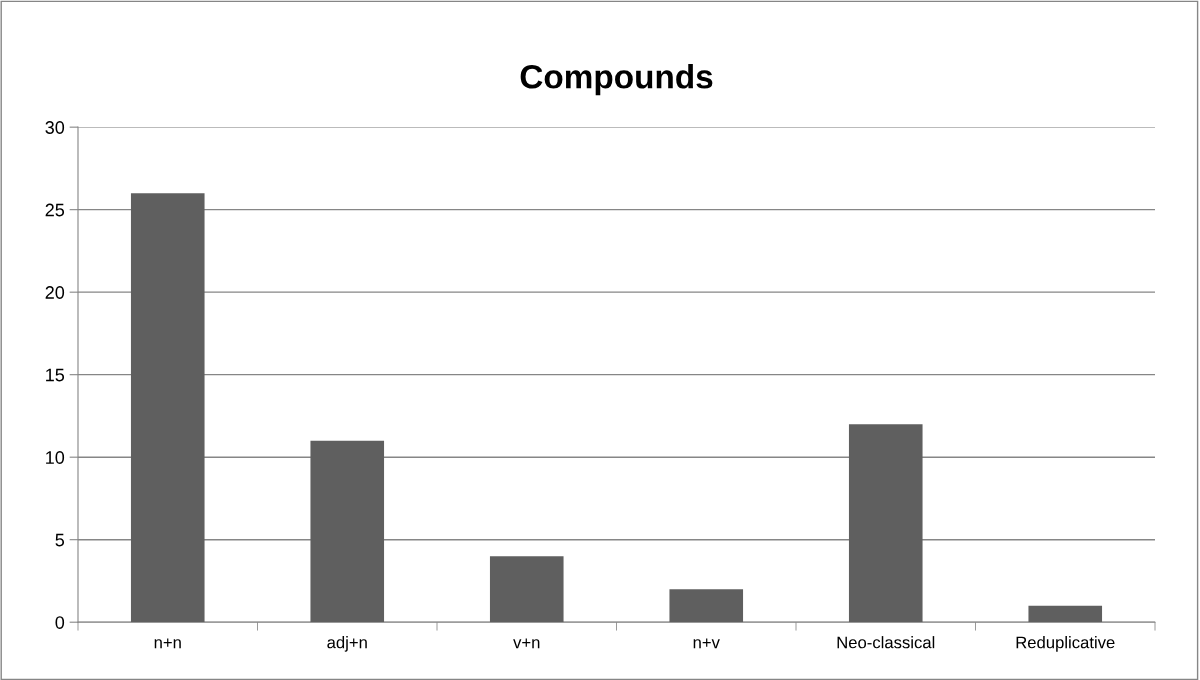 This screenshot has width=1200, height=680. Describe the element at coordinates (526, 643) in the screenshot. I see `x-tick-label: v+n` at that location.